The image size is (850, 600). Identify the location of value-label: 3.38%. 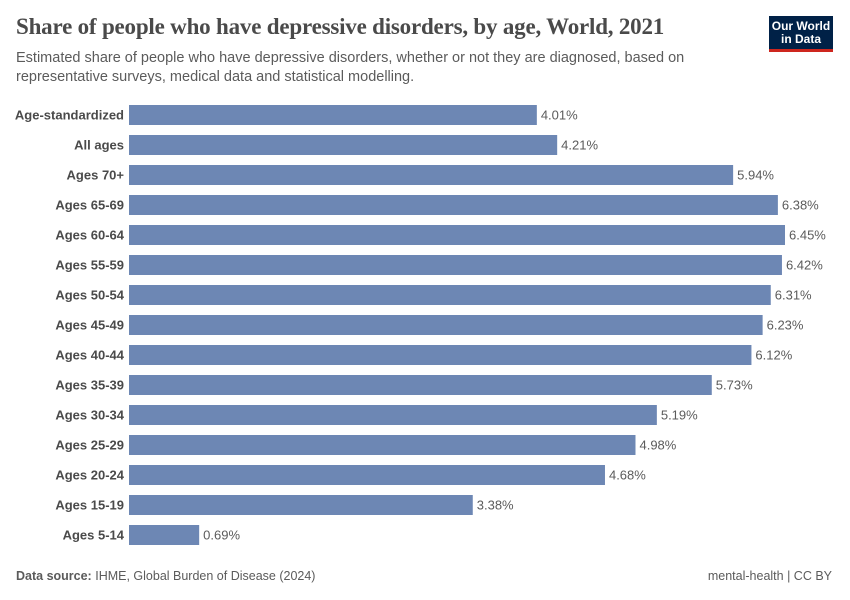
(495, 505).